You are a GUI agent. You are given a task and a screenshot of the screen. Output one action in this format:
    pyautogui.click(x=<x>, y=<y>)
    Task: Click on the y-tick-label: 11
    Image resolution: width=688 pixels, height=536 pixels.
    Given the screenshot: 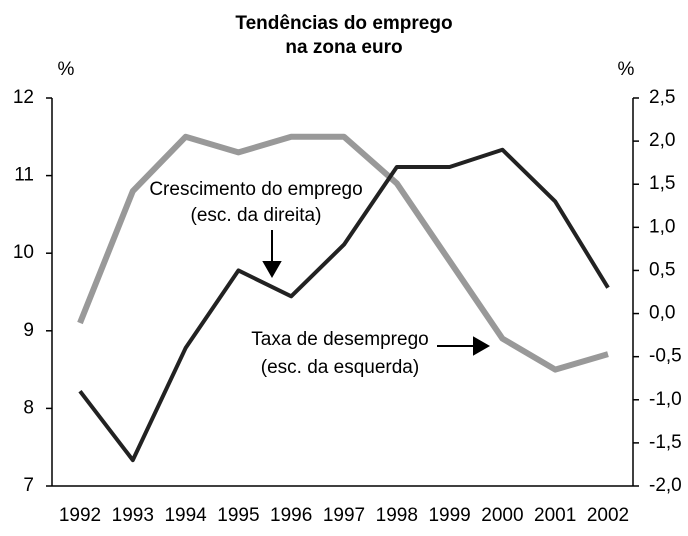 What is the action you would take?
    pyautogui.click(x=24, y=175)
    